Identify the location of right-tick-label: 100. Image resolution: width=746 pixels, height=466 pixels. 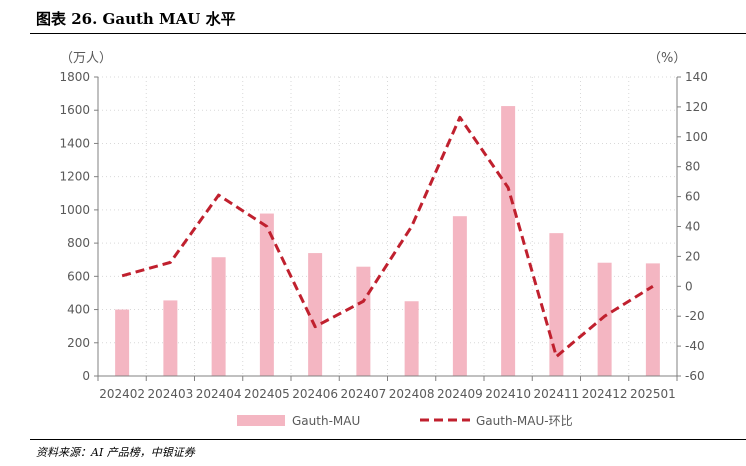
(696, 137).